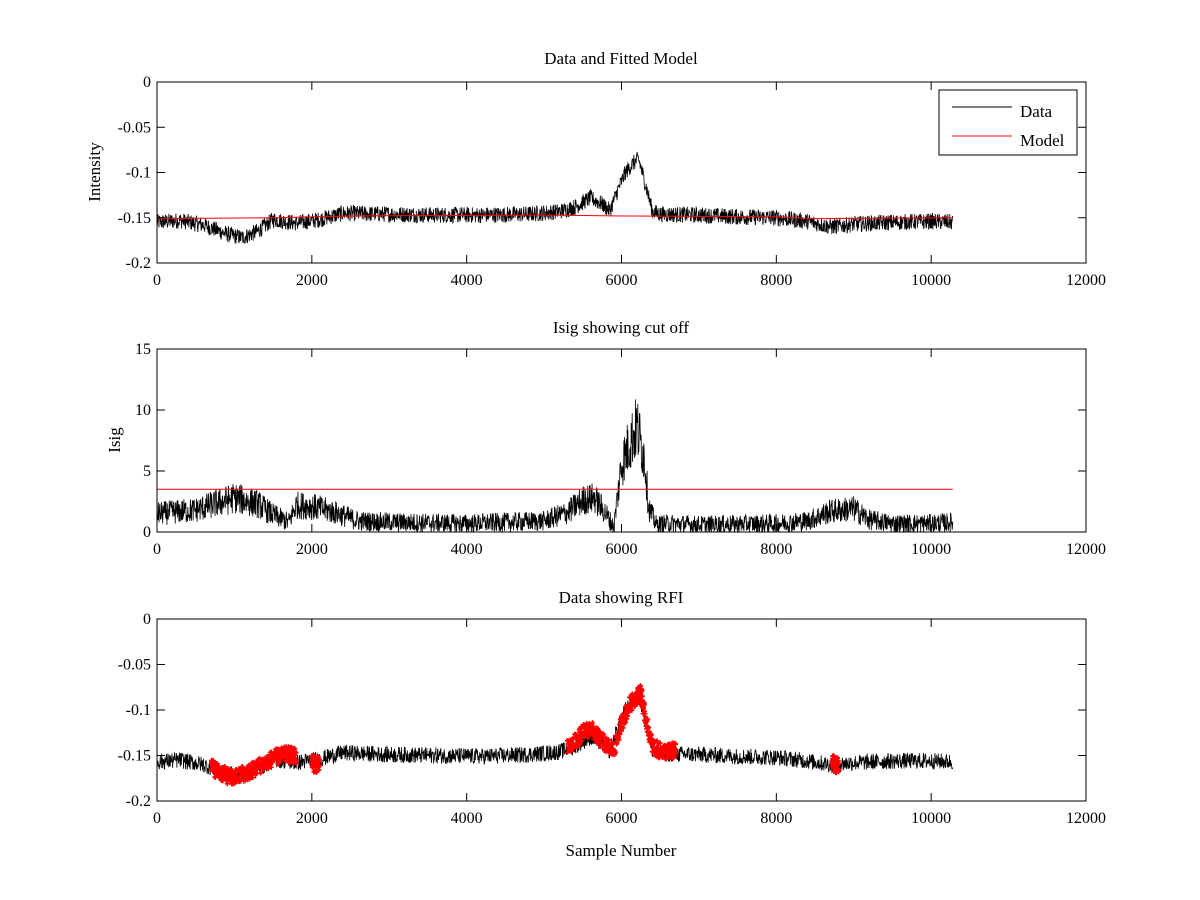 Image resolution: width=1200 pixels, height=900 pixels. What do you see at coordinates (1042, 140) in the screenshot?
I see `legend-entry-model: Model` at bounding box center [1042, 140].